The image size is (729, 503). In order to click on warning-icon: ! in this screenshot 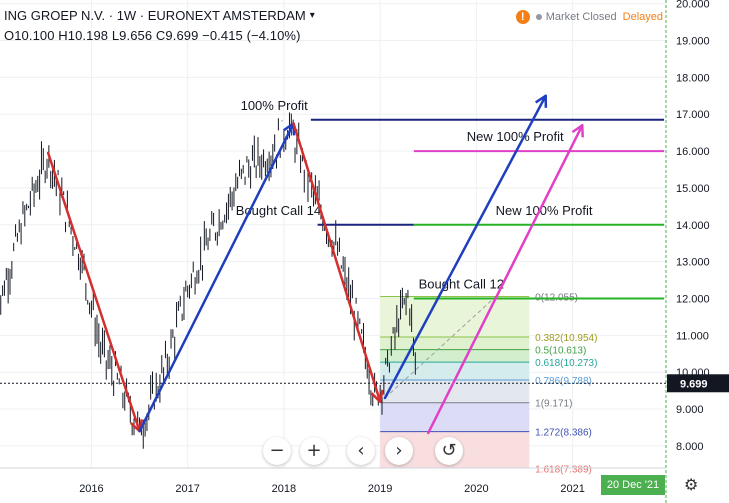, I will do `click(522, 17)`.